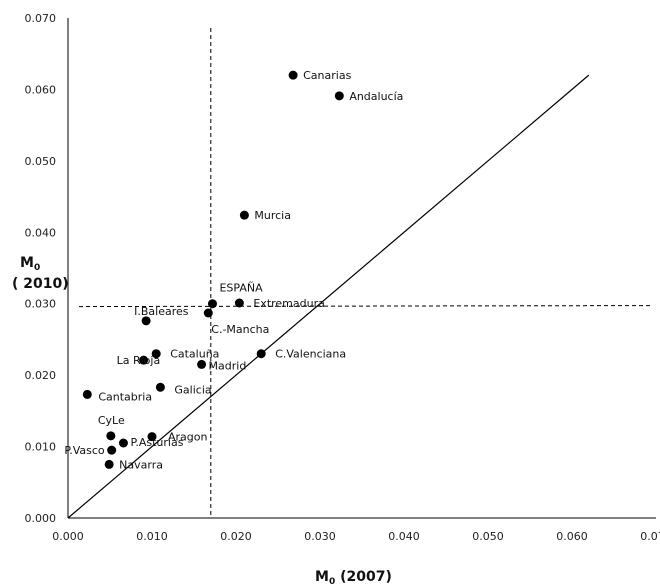  I want to click on y-axis-title-line1: M0, so click(30, 264).